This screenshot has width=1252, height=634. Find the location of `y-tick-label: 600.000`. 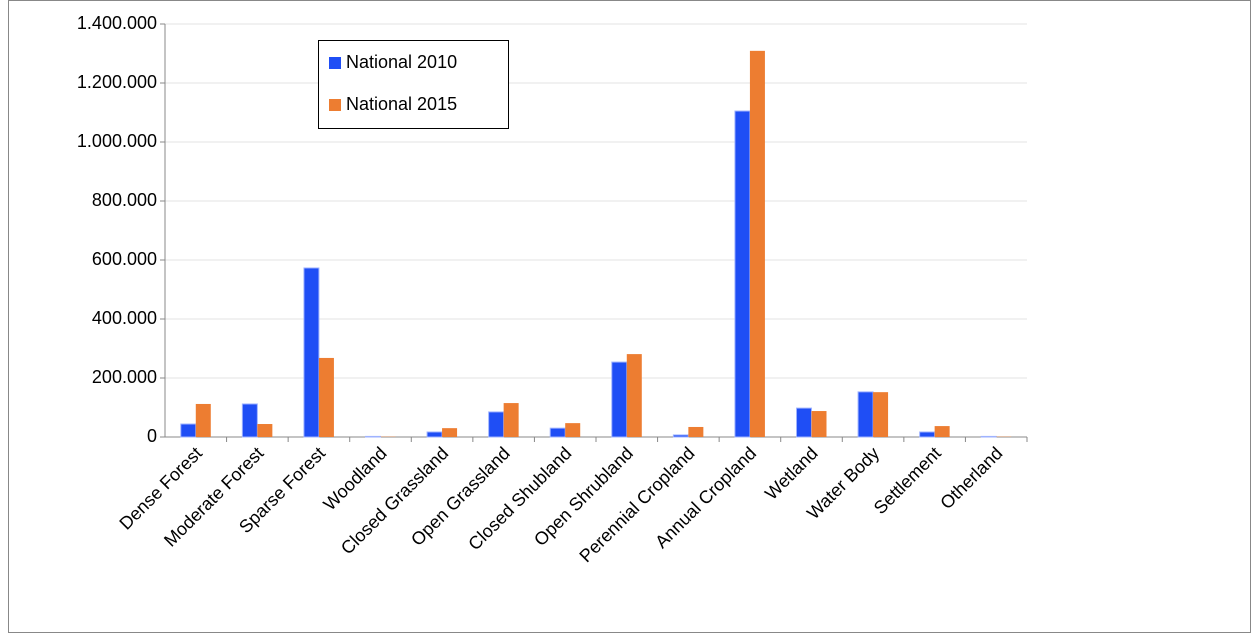

y-tick-label: 600.000 is located at coordinates (124, 259).